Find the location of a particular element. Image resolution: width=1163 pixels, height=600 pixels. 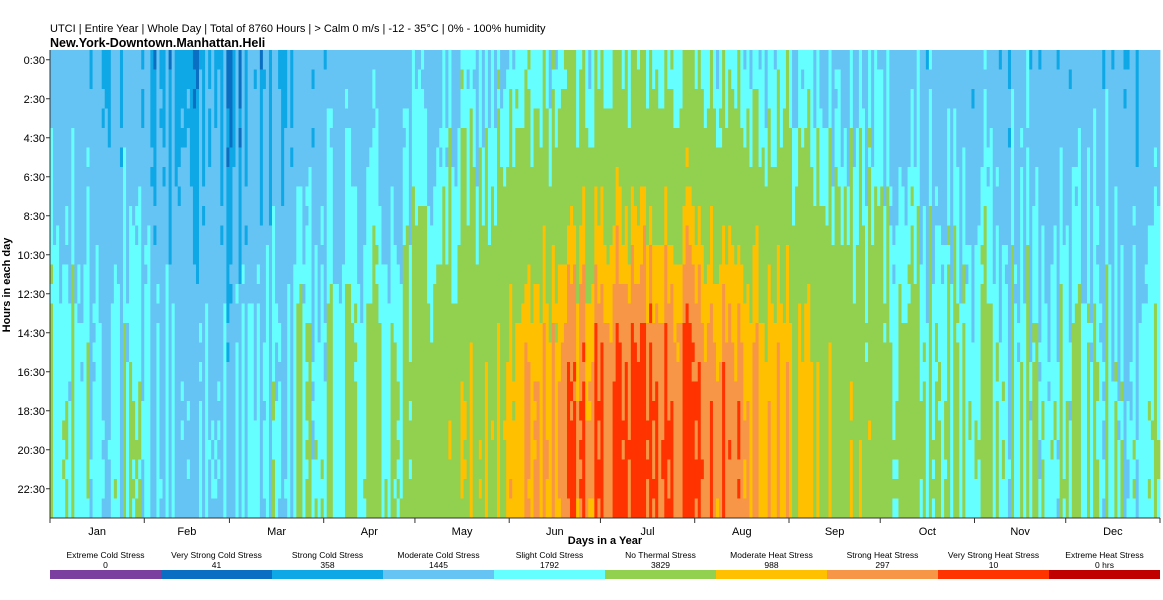

legend-category-name: Moderate Cold Stress is located at coordinates (438, 555).